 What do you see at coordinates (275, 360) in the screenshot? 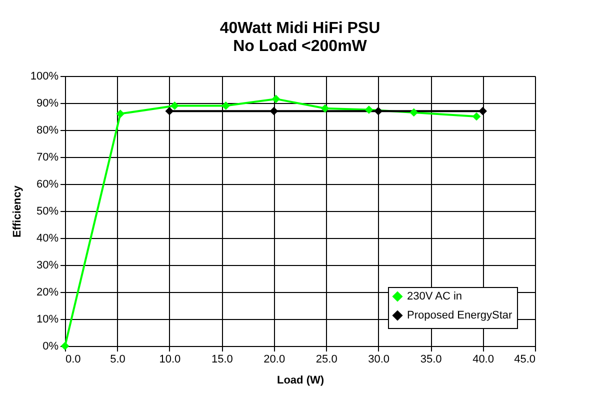
I see `x-tick-label: 20.0` at bounding box center [275, 360].